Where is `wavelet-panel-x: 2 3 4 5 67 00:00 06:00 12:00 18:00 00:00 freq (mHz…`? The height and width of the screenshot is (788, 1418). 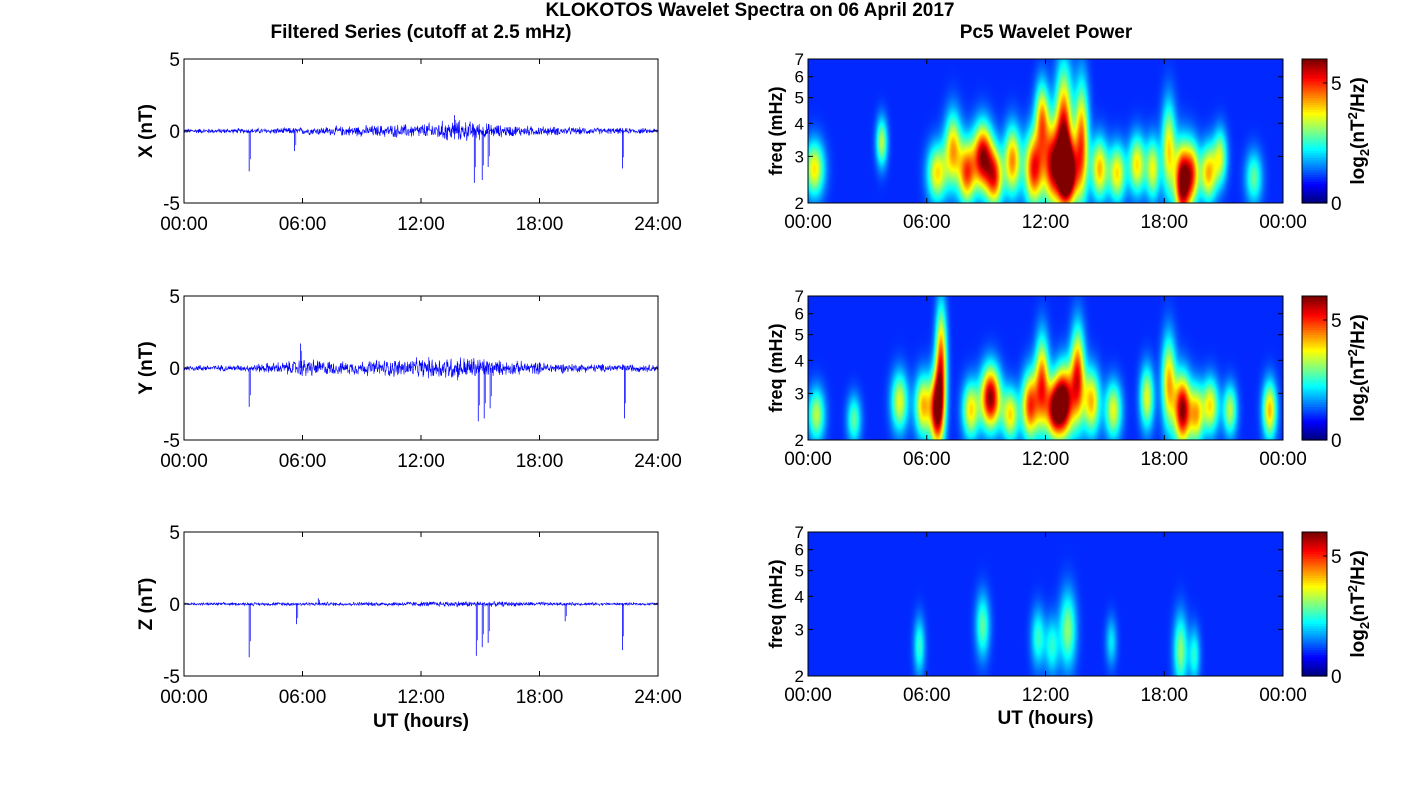 wavelet-panel-x: 2 3 4 5 67 00:00 06:00 12:00 18:00 00:00 freq (mHz… is located at coordinates (1069, 141).